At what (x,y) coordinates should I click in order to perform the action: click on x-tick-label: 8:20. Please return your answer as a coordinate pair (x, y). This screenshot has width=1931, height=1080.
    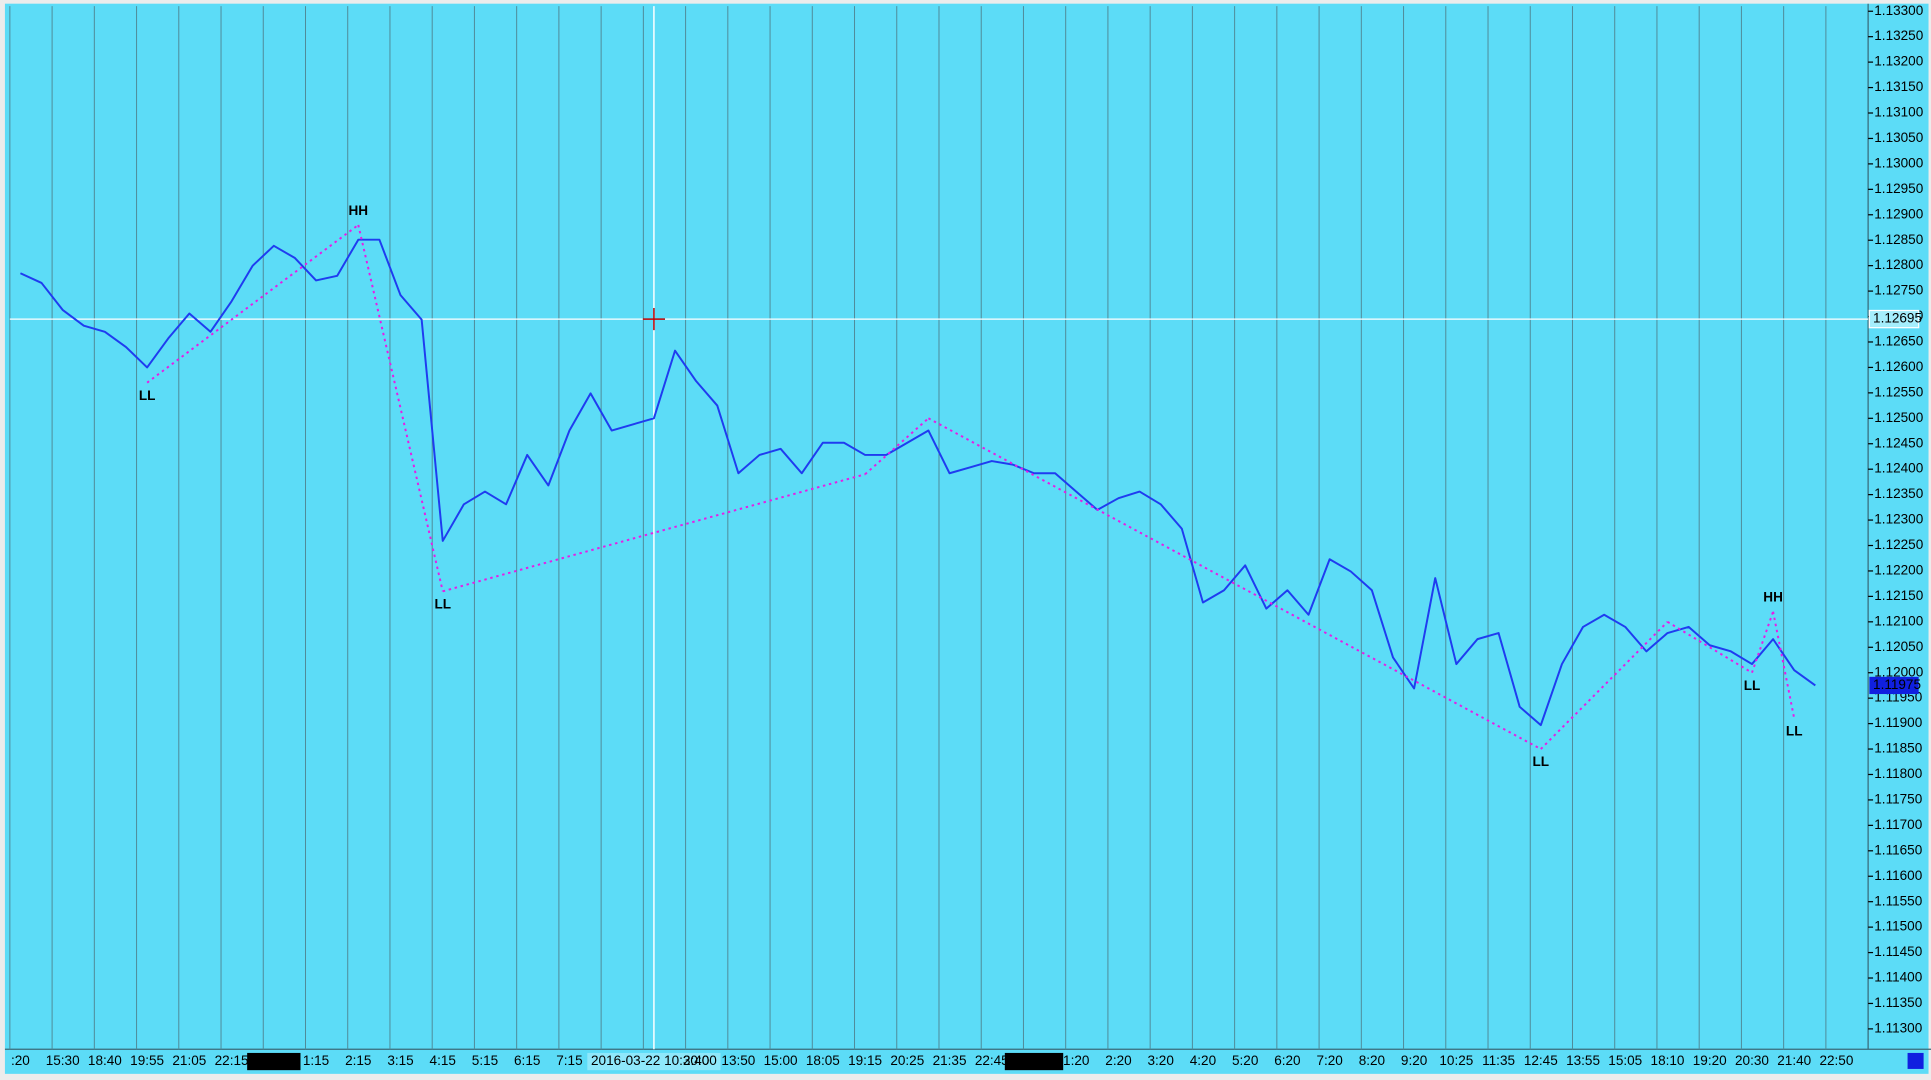
    Looking at the image, I should click on (1372, 1060).